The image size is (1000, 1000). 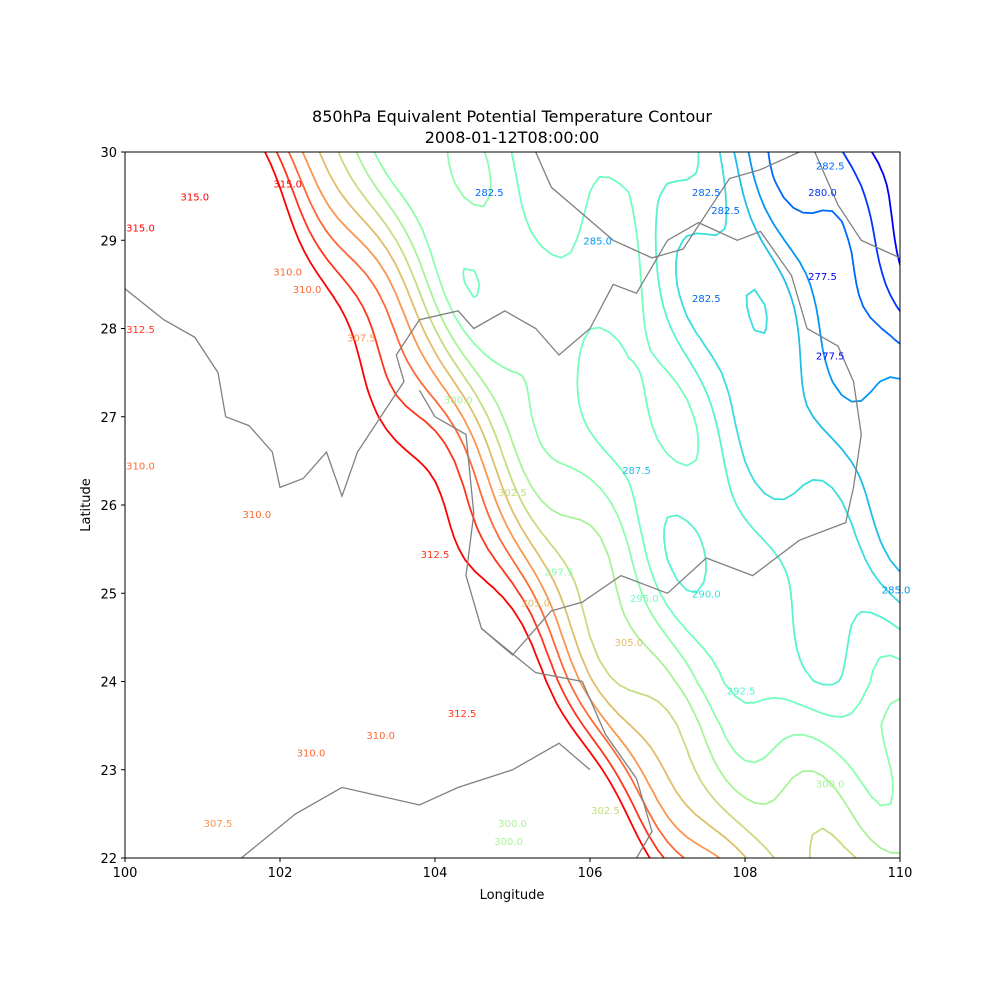 I want to click on x-tick-label: 100, so click(x=125, y=873).